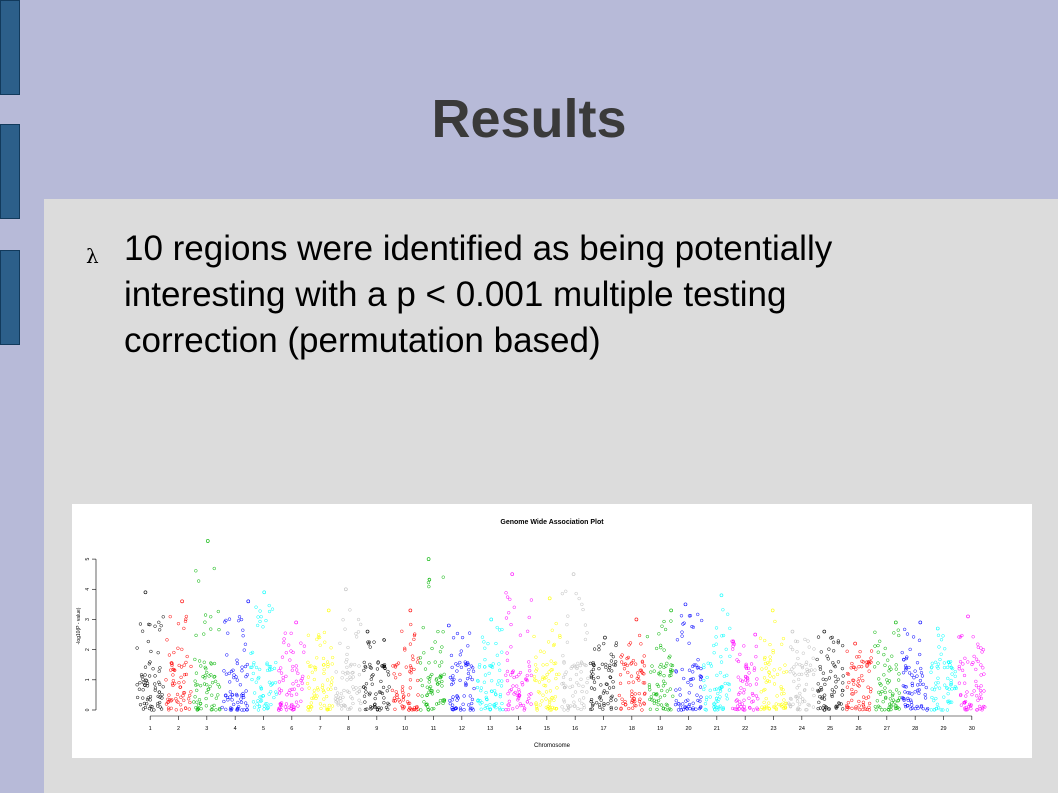 The image size is (1058, 793). Describe the element at coordinates (88, 619) in the screenshot. I see `y-tick-label: 3` at that location.